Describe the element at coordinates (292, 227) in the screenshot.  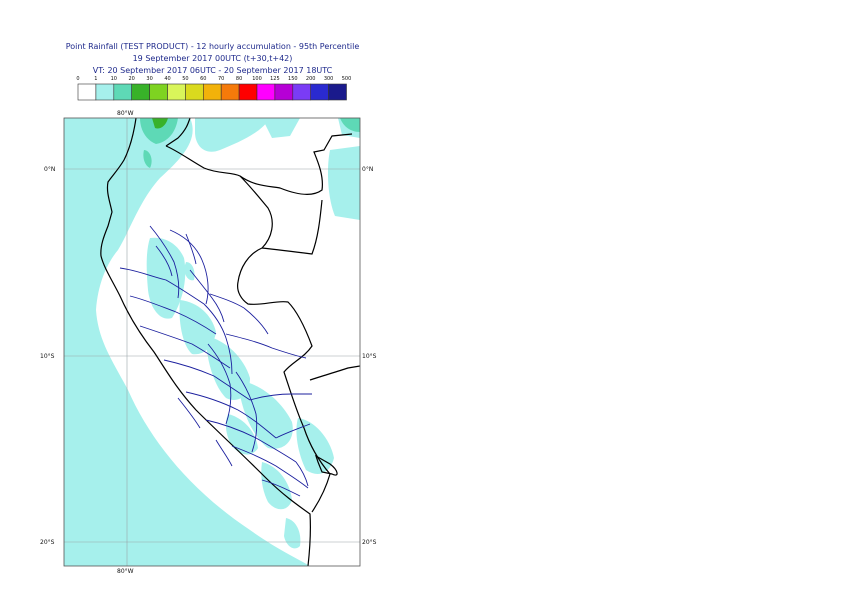
I see `border-pe-br-north` at that location.